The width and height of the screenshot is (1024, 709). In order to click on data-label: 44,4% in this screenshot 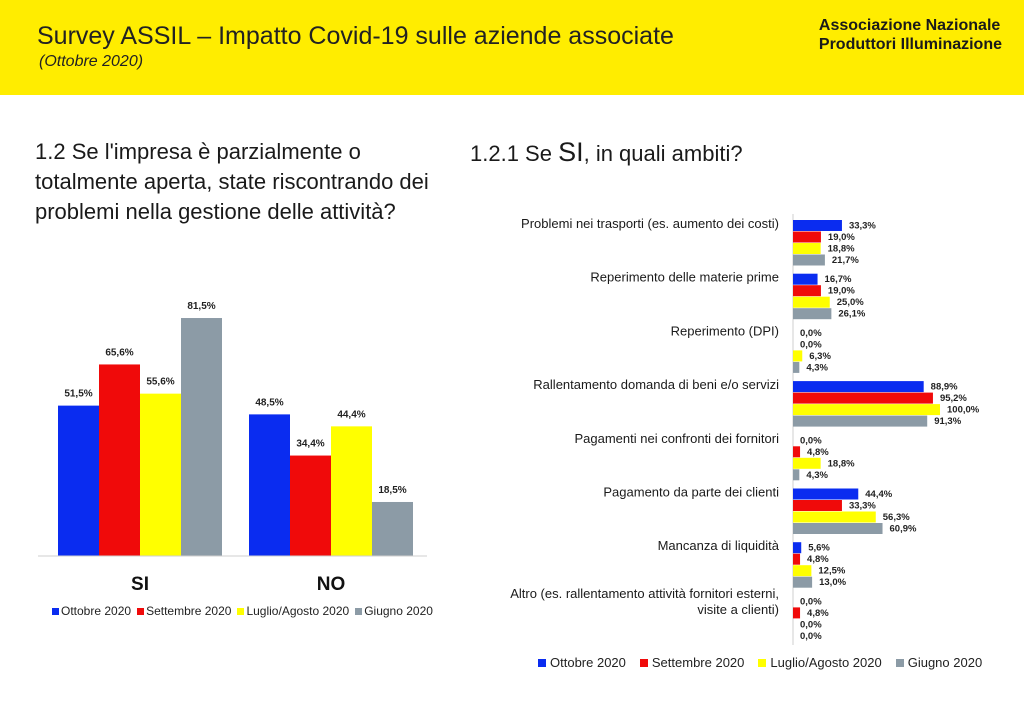, I will do `click(878, 494)`.